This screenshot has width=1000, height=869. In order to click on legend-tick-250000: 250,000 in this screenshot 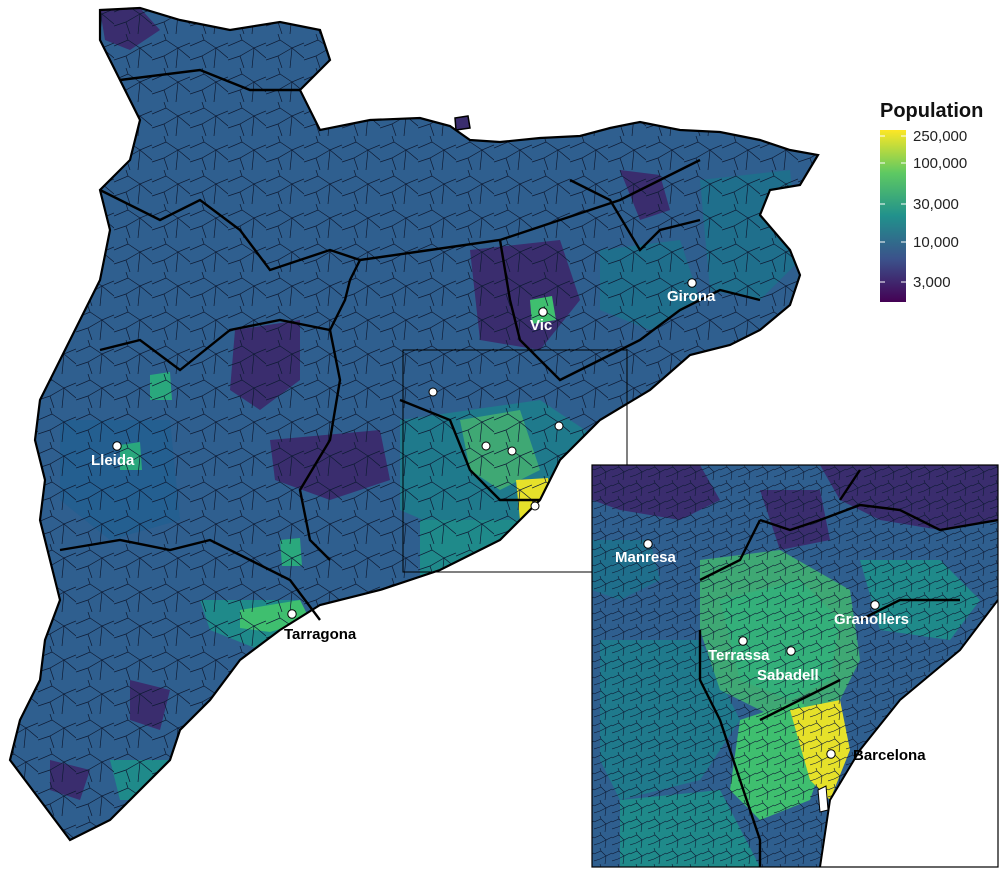, I will do `click(940, 136)`.